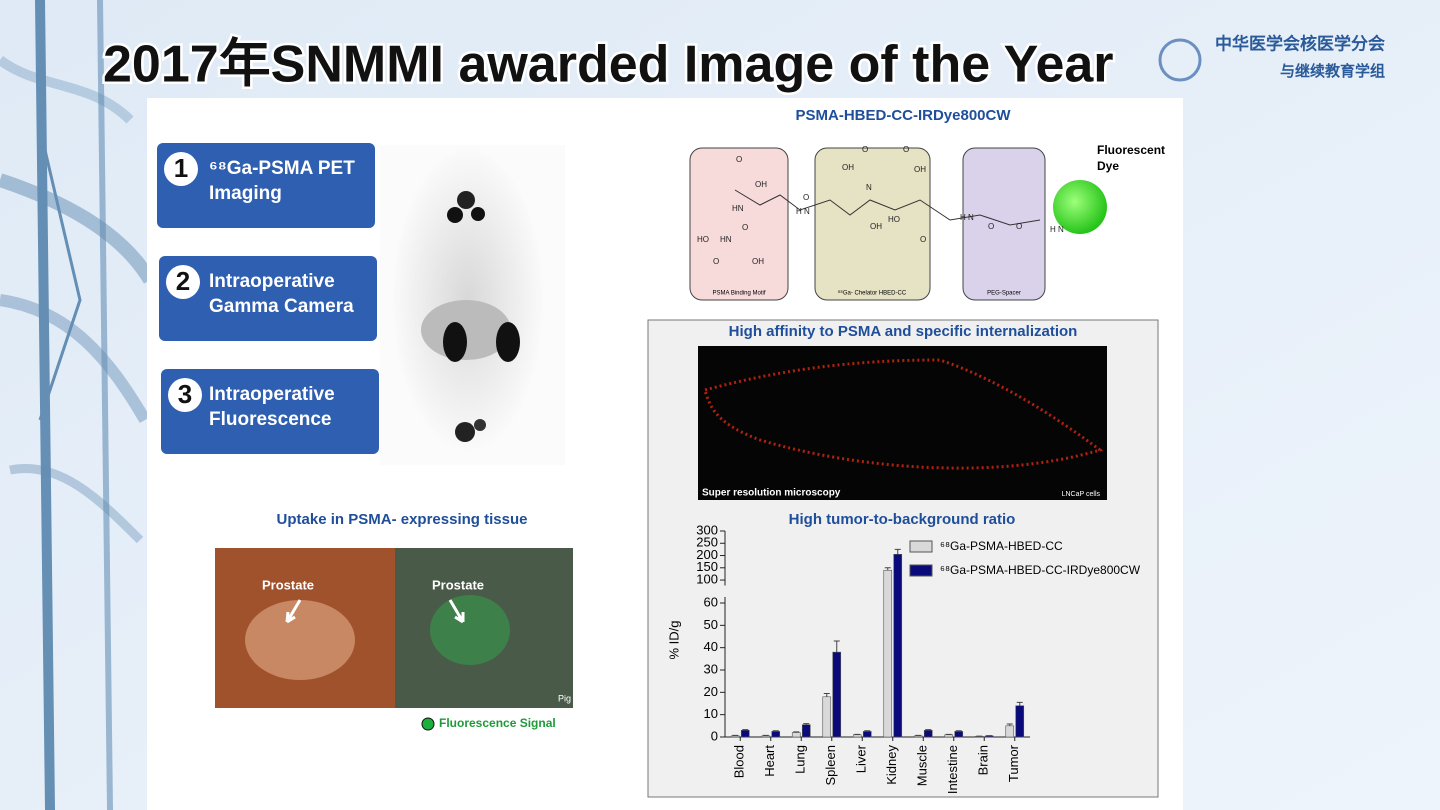  Describe the element at coordinates (78, 405) in the screenshot. I see `bamboo-decoration` at that location.